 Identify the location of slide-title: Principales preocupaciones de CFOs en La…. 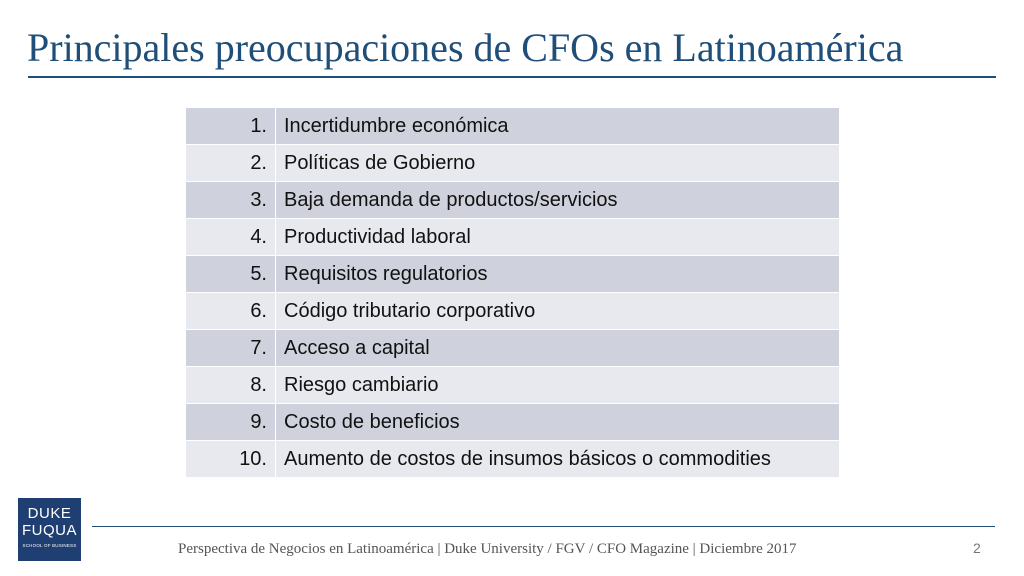
(465, 47).